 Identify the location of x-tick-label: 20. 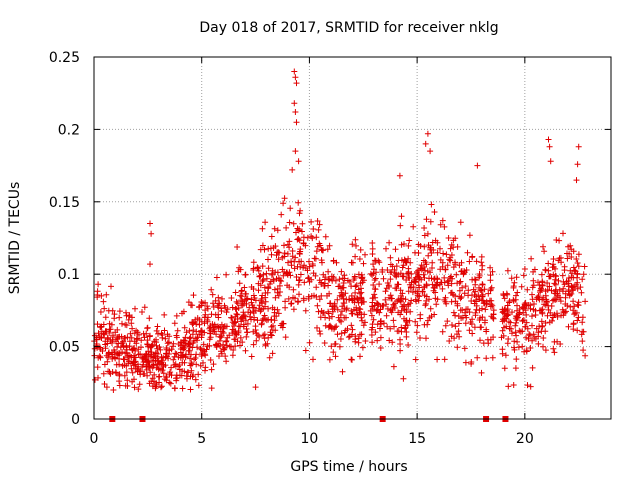
(525, 439).